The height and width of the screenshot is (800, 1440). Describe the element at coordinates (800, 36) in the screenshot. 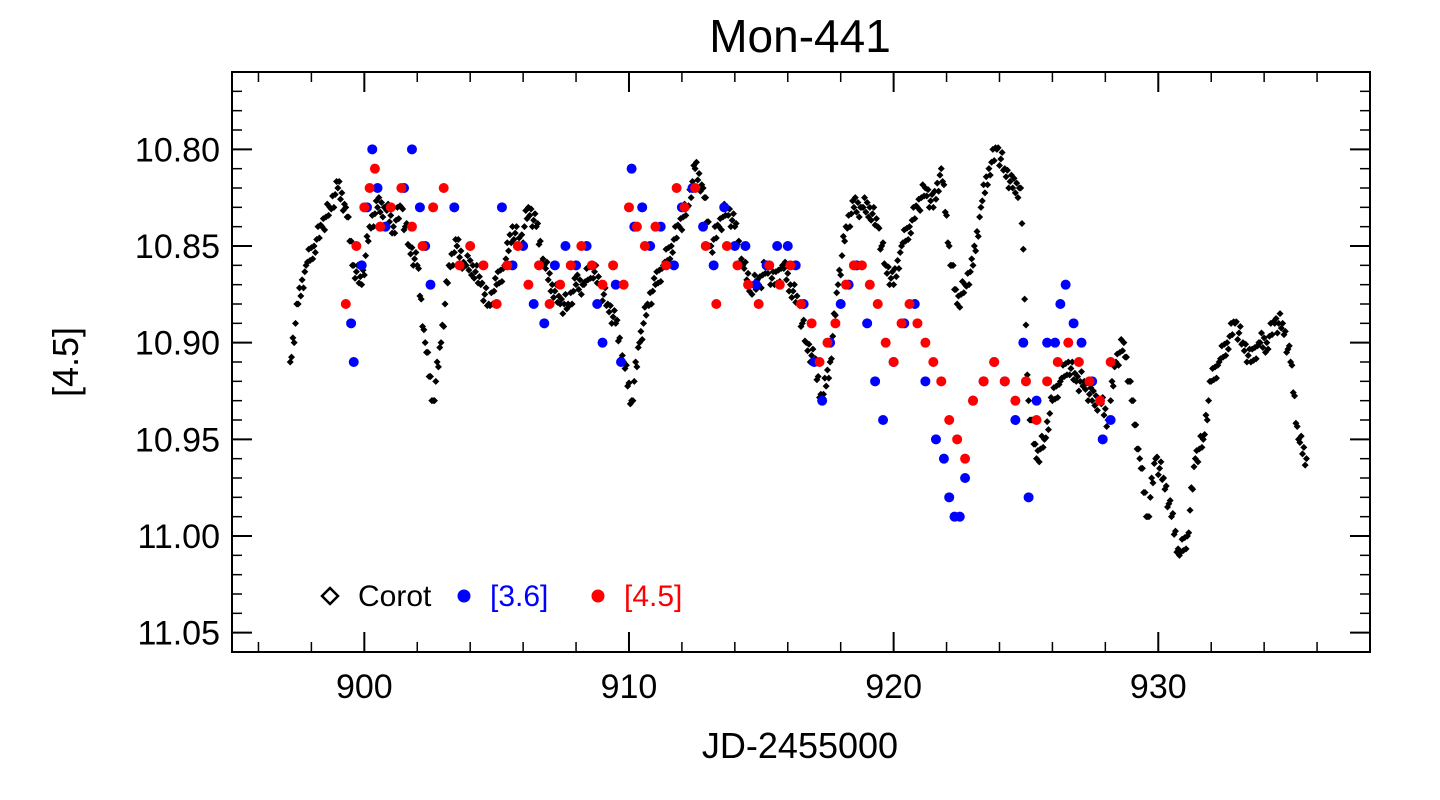

I see `chart-title: Mon-441` at that location.